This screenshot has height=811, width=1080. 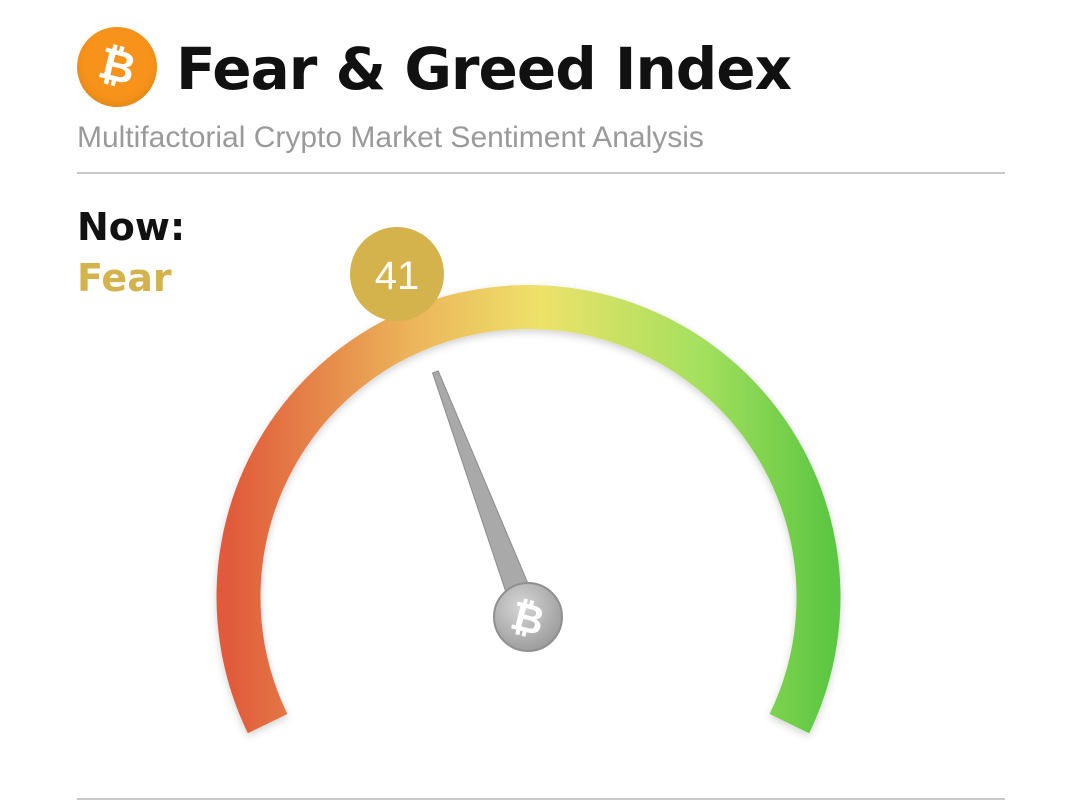 I want to click on page-title: Fear & Greed Index, so click(x=484, y=69).